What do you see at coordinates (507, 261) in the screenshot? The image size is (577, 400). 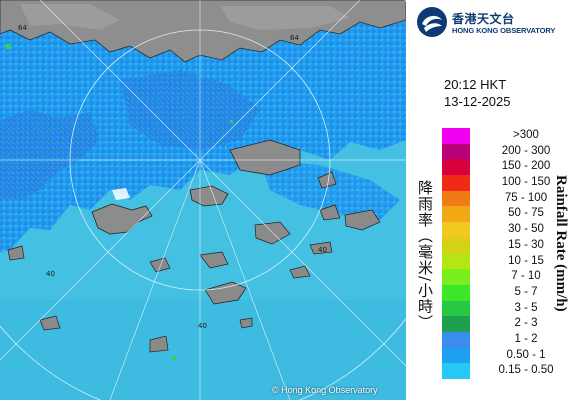 I see `legend-item: 10 - 15` at bounding box center [507, 261].